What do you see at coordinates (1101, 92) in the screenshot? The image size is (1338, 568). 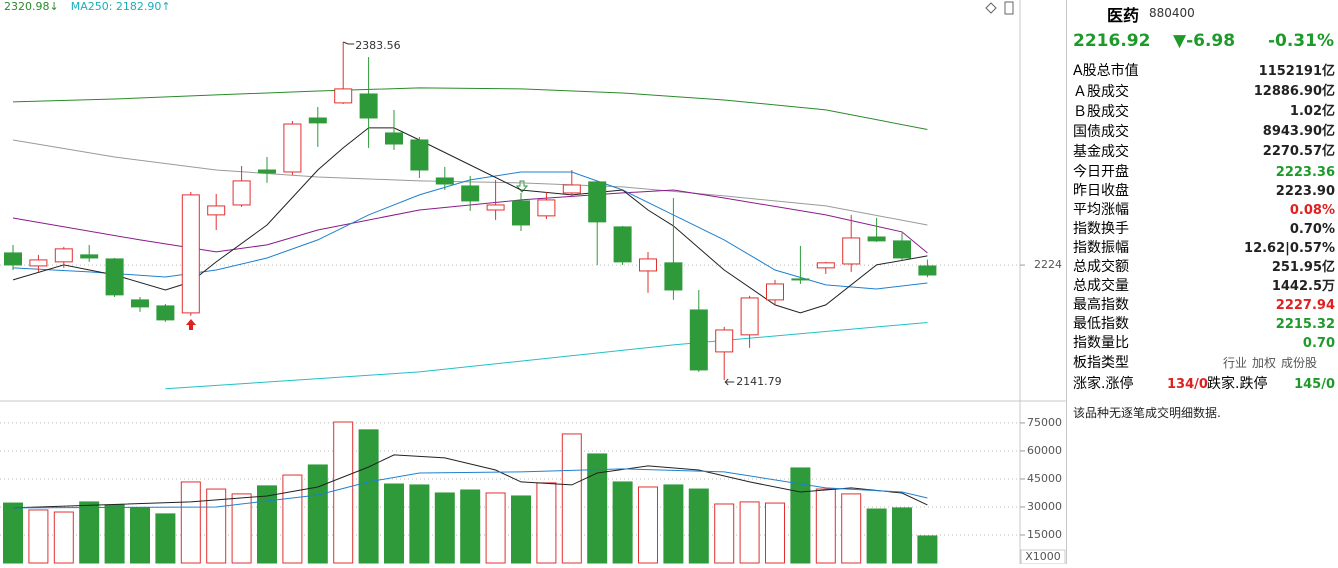 I see `row-label: Ａ股成交` at bounding box center [1101, 92].